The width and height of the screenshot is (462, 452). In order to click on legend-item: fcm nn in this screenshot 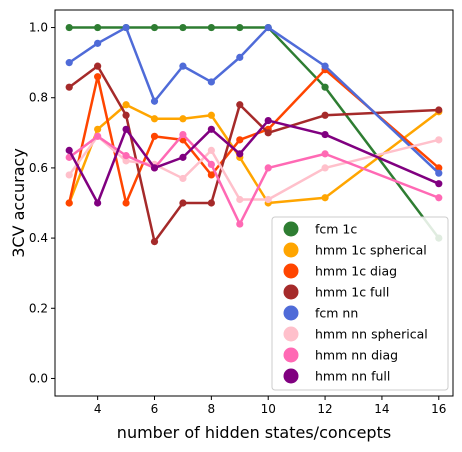, I will do `click(320, 313)`.